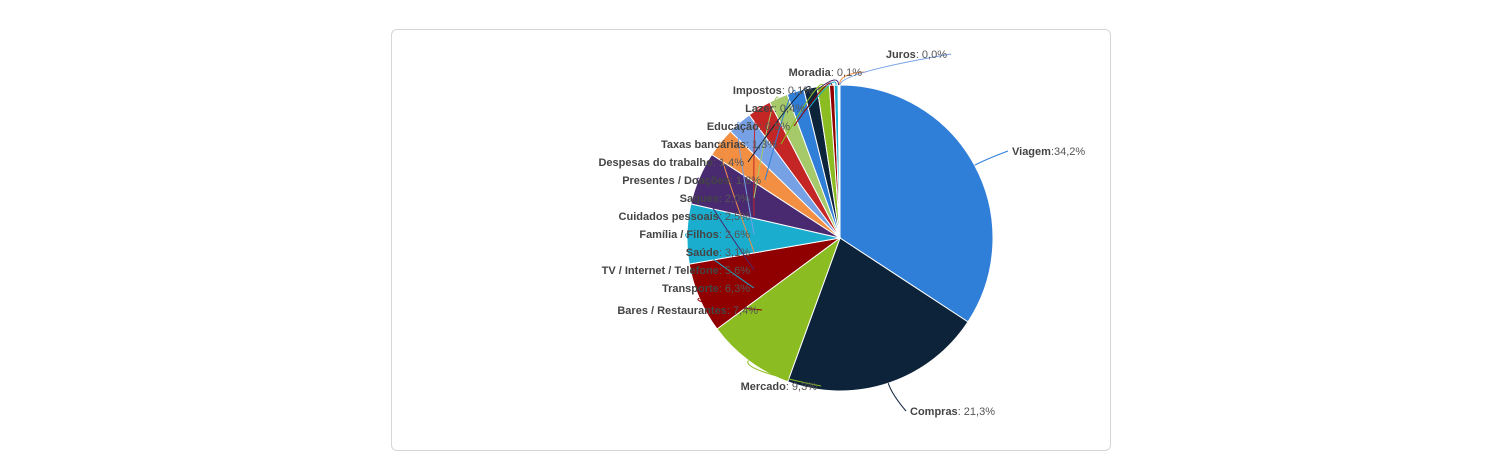  I want to click on label-value-taxas-bancarias: : 1,3%, so click(761, 145).